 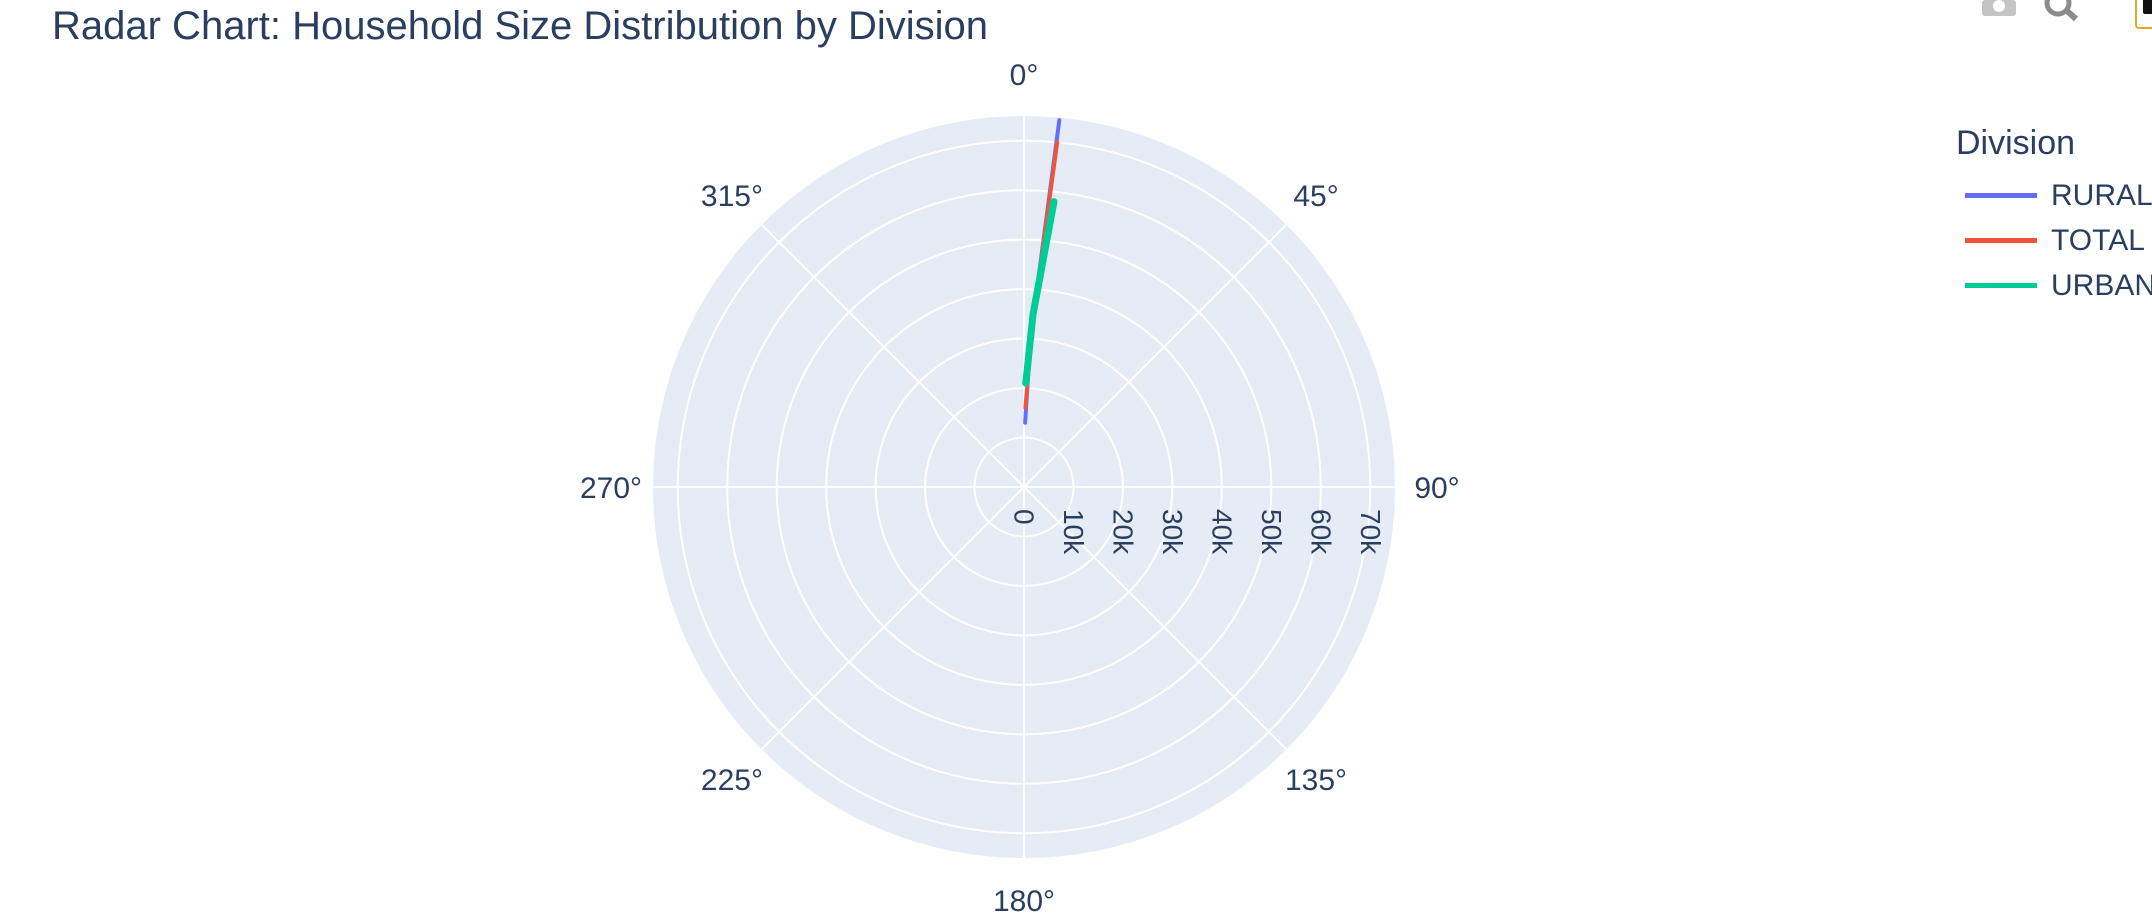 I want to click on legend-item-rural: RURAL, so click(x=2053, y=195).